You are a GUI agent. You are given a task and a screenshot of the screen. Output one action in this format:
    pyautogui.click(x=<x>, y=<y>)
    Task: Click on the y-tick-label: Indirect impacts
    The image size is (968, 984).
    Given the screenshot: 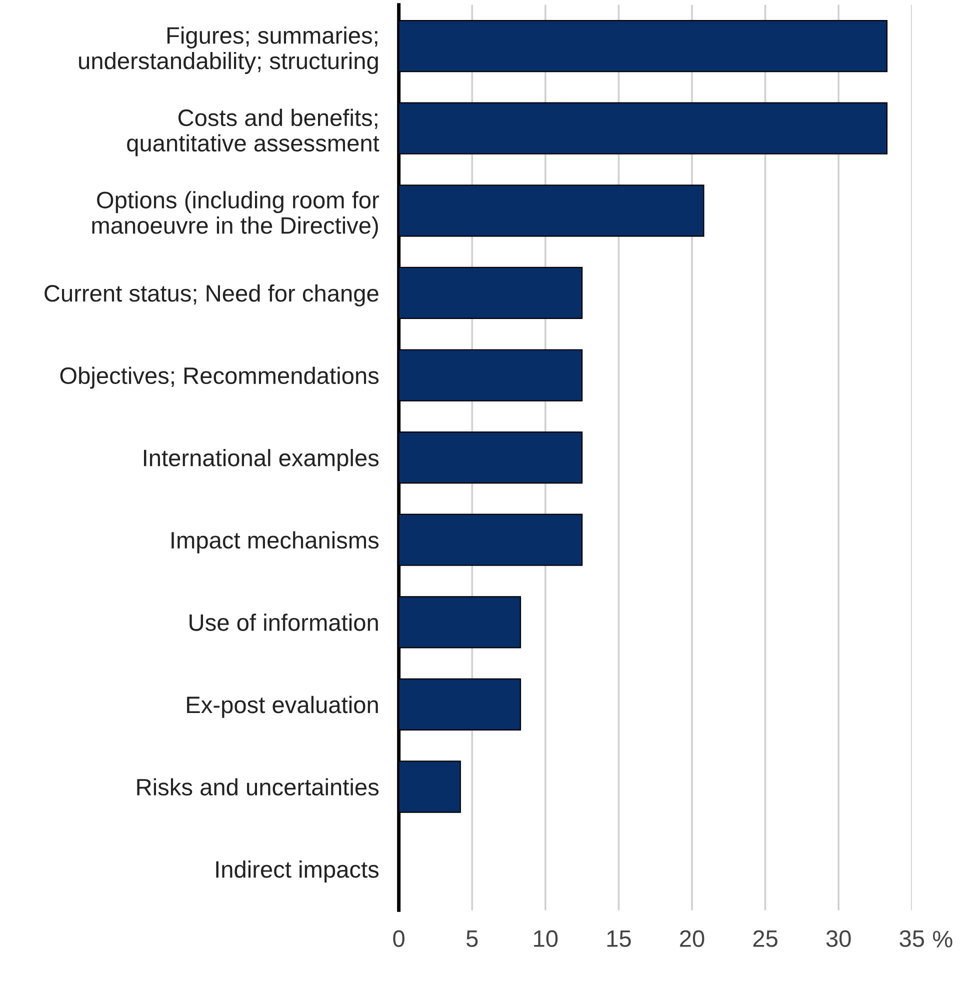 What is the action you would take?
    pyautogui.click(x=297, y=871)
    